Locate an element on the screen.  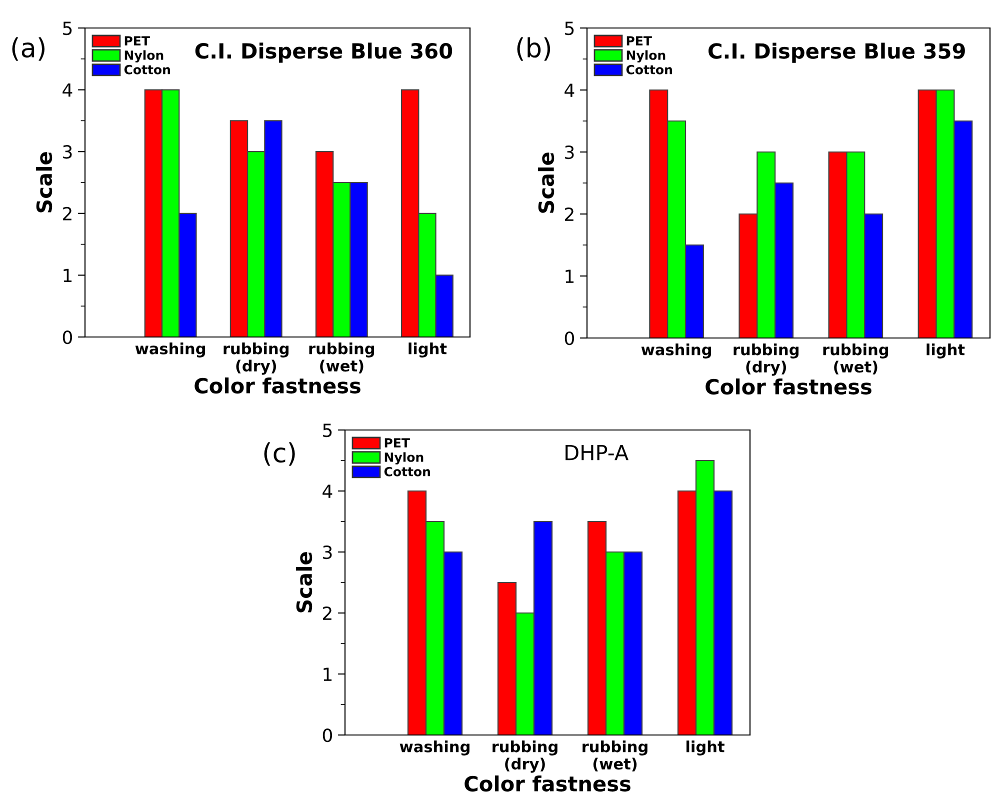
text: DHP-A is located at coordinates (597, 452).